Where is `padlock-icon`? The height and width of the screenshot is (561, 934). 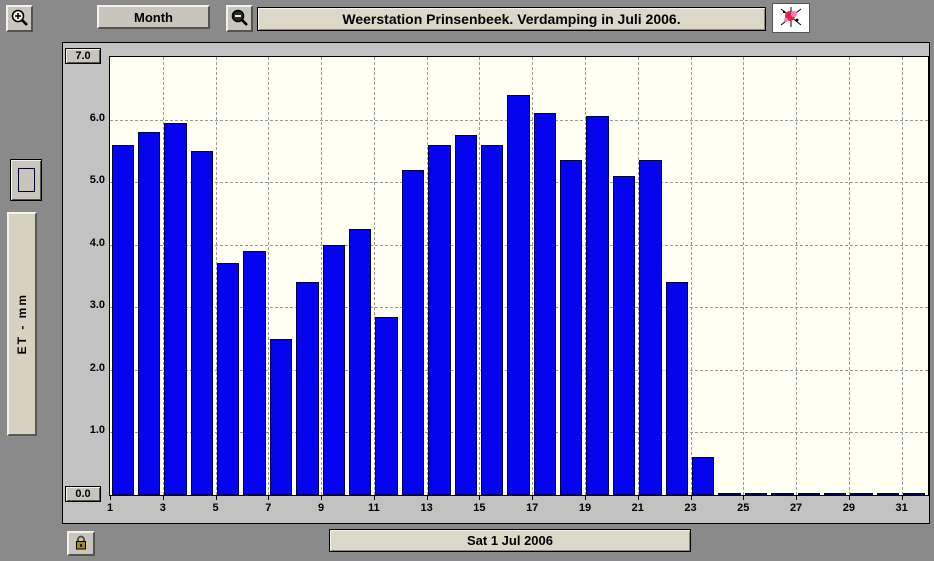
padlock-icon is located at coordinates (81, 544).